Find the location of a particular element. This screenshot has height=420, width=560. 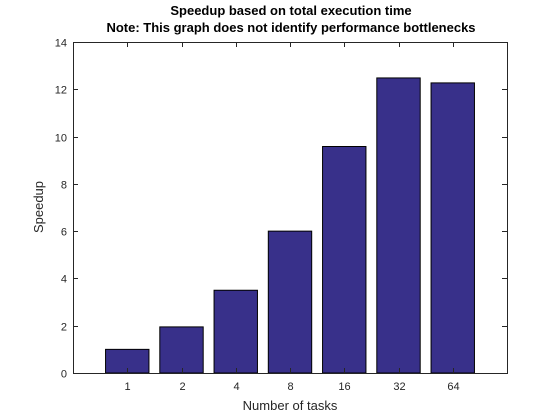

y-tick-label: 14 is located at coordinates (61, 44).